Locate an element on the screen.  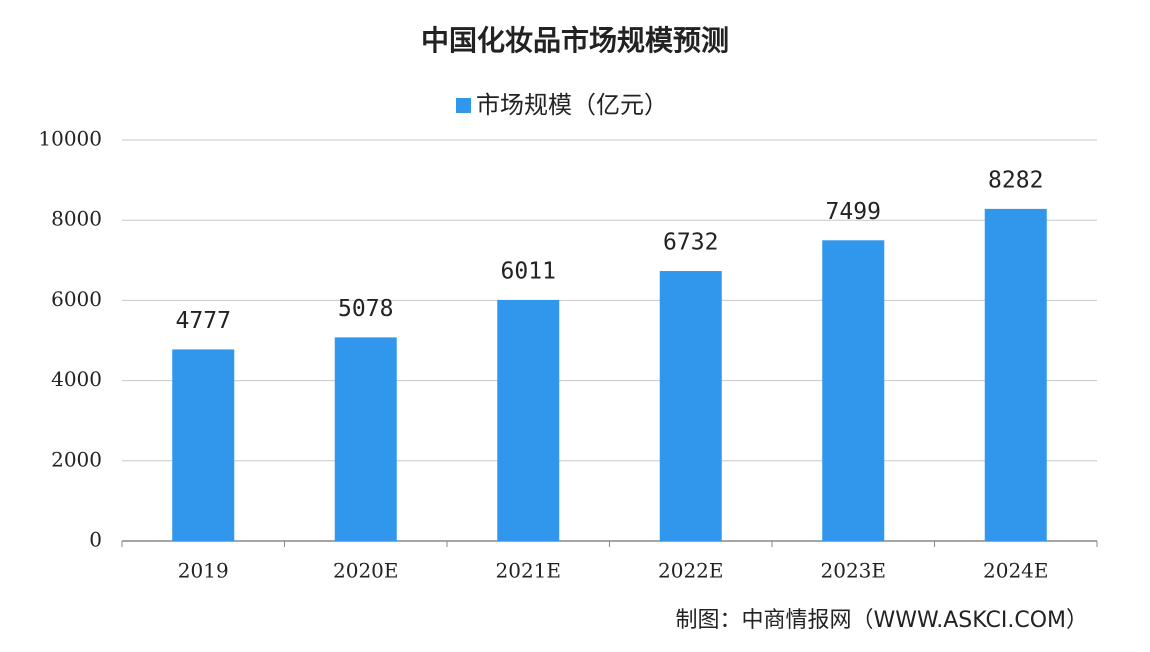
value-label: 7499 is located at coordinates (853, 212).